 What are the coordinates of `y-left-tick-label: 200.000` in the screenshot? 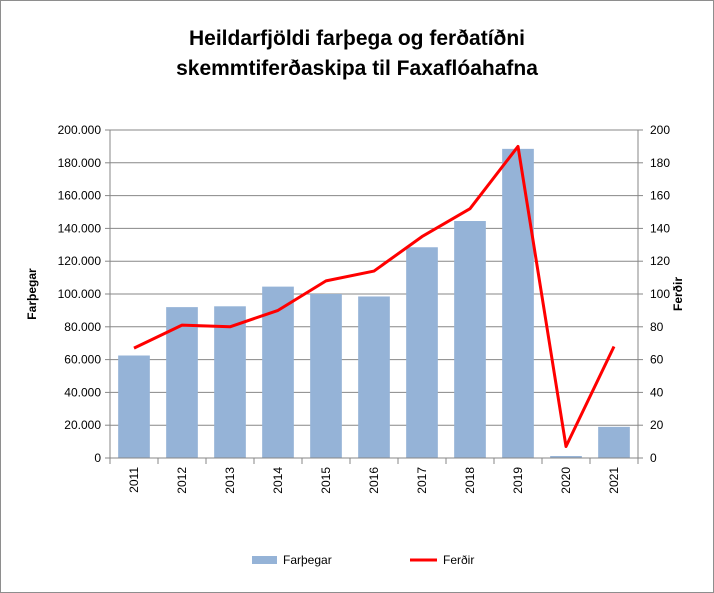 It's located at (80, 130).